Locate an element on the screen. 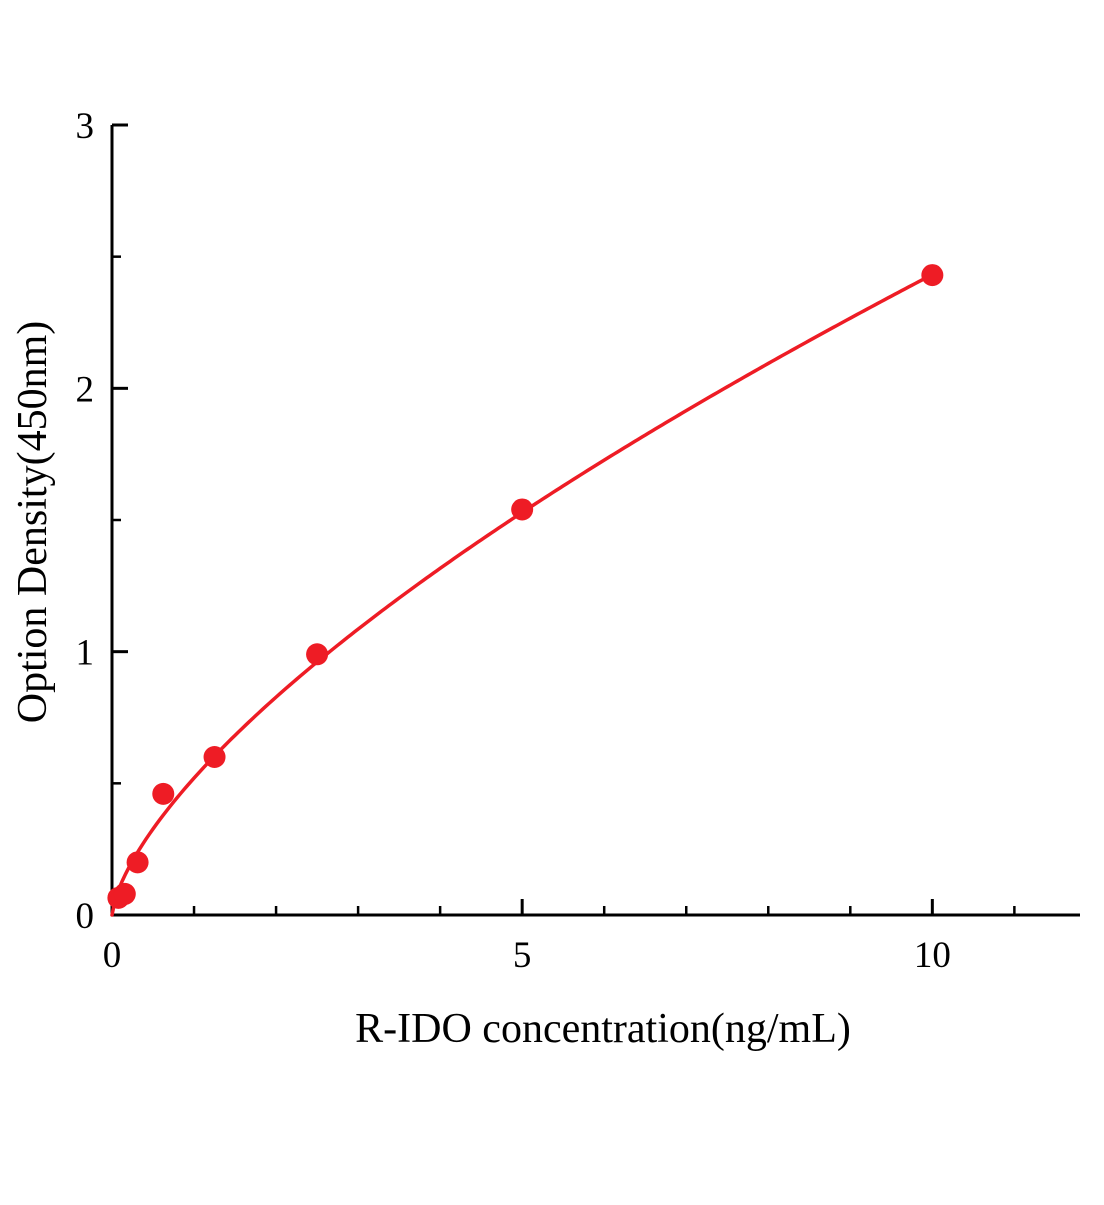 The image size is (1104, 1205). x-tick-label: 5 is located at coordinates (522, 955).